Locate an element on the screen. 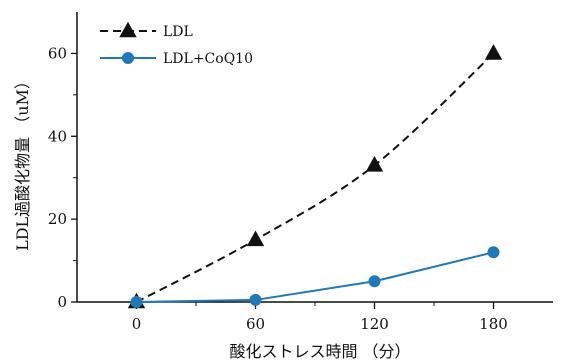 This screenshot has width=565, height=363. legend-label: LDL+CoQ10 is located at coordinates (208, 59).